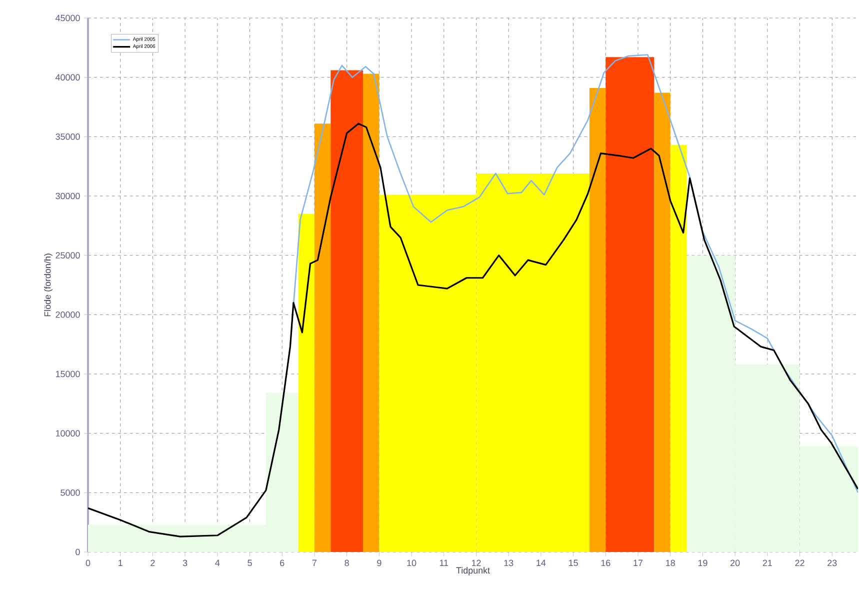  Describe the element at coordinates (573, 563) in the screenshot. I see `x-tick-label: 15` at that location.